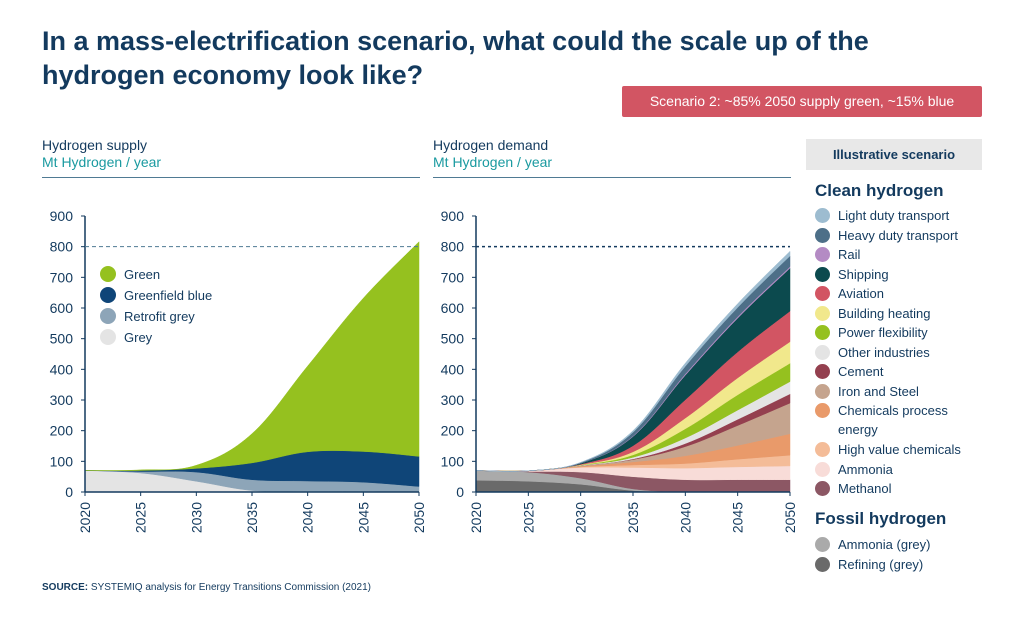  I want to click on clean-legend-item: Other industries, so click(901, 352).